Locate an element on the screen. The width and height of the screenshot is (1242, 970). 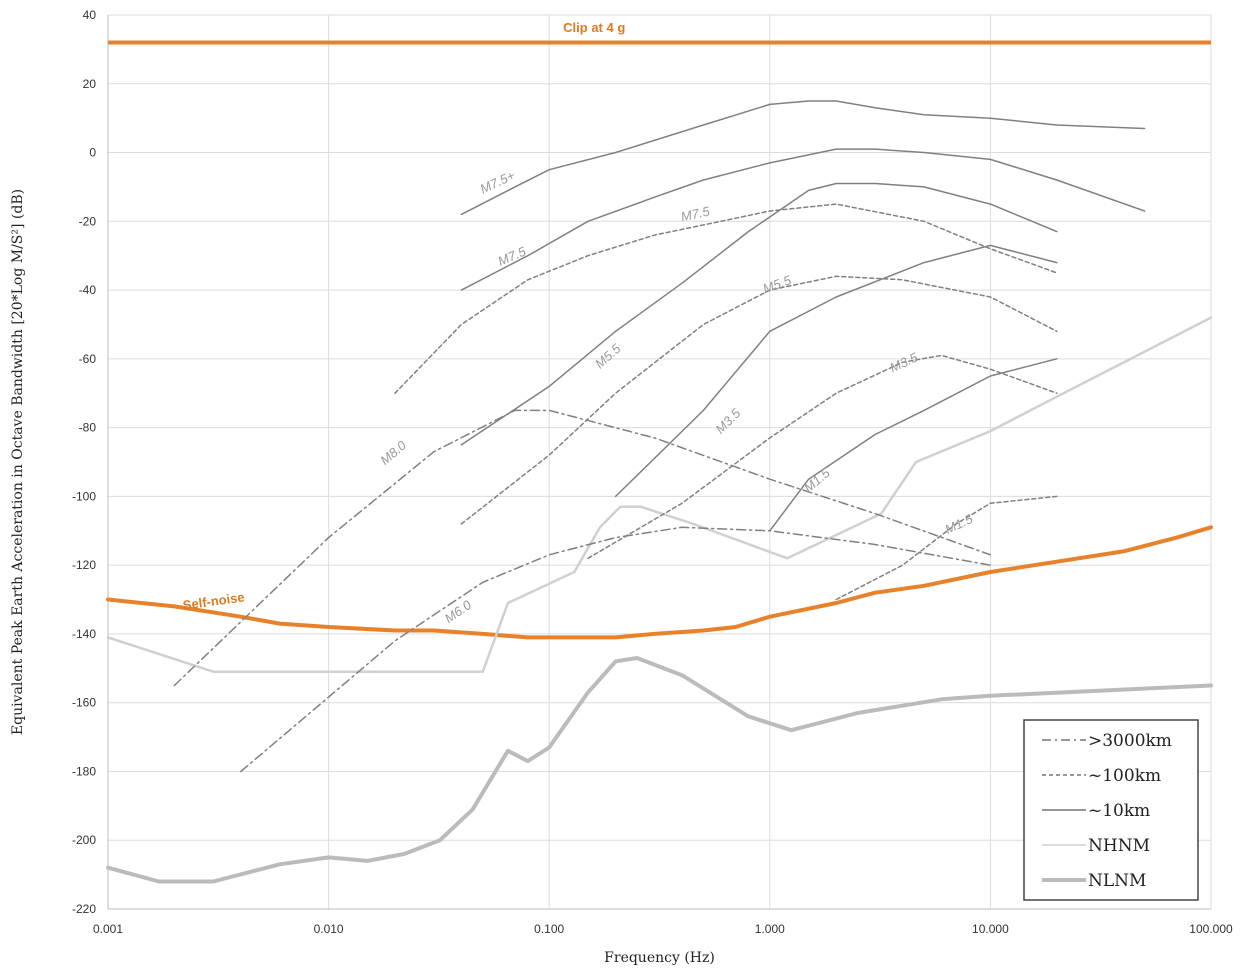
y-tick-label: -140 is located at coordinates (84, 634).